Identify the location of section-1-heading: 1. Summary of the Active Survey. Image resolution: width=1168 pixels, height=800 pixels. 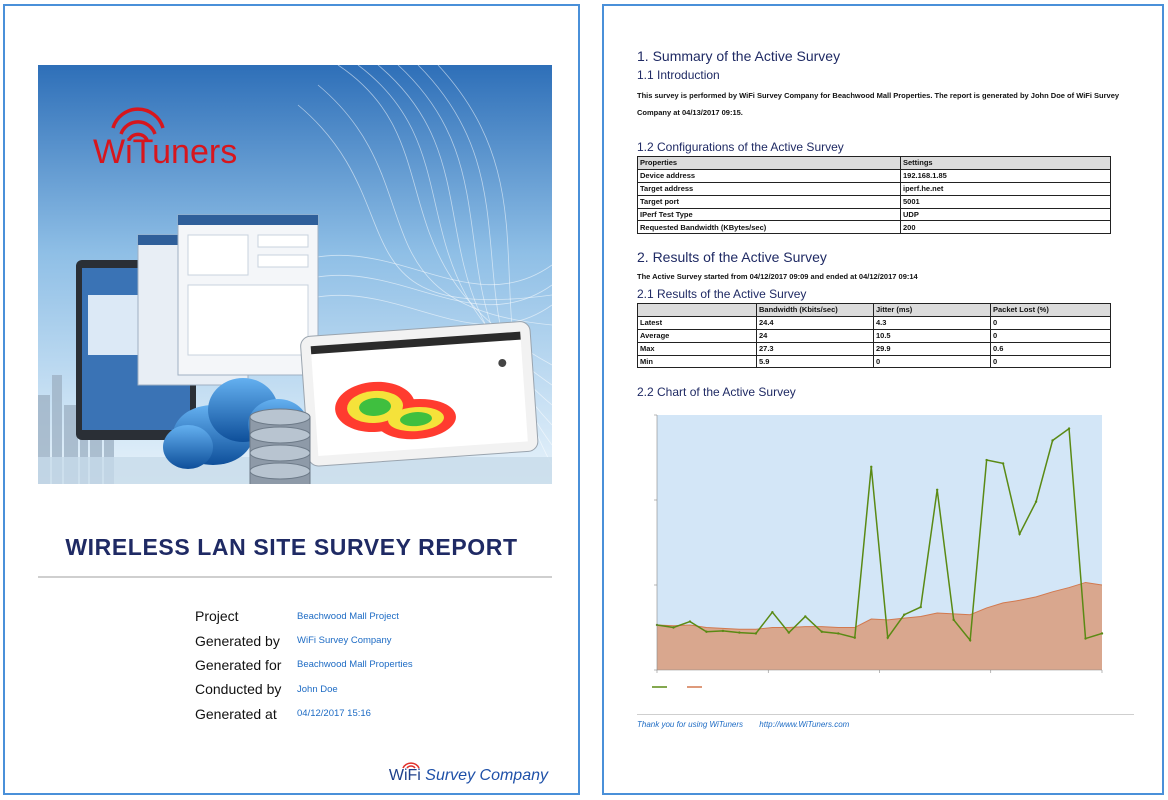
(739, 56).